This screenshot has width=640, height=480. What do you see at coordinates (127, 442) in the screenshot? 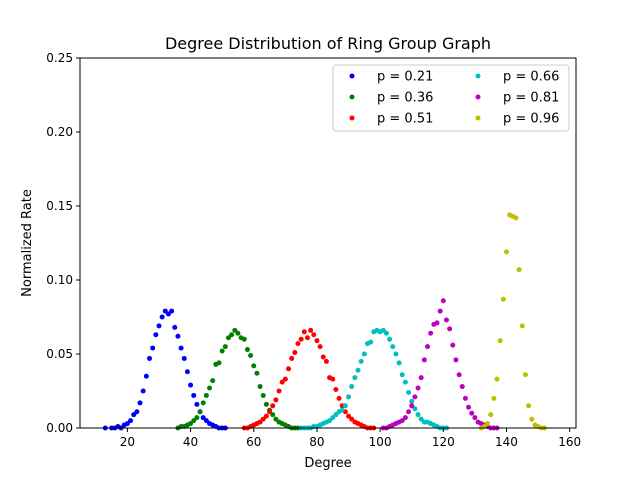
I see `x-tick-label: 20` at bounding box center [127, 442].